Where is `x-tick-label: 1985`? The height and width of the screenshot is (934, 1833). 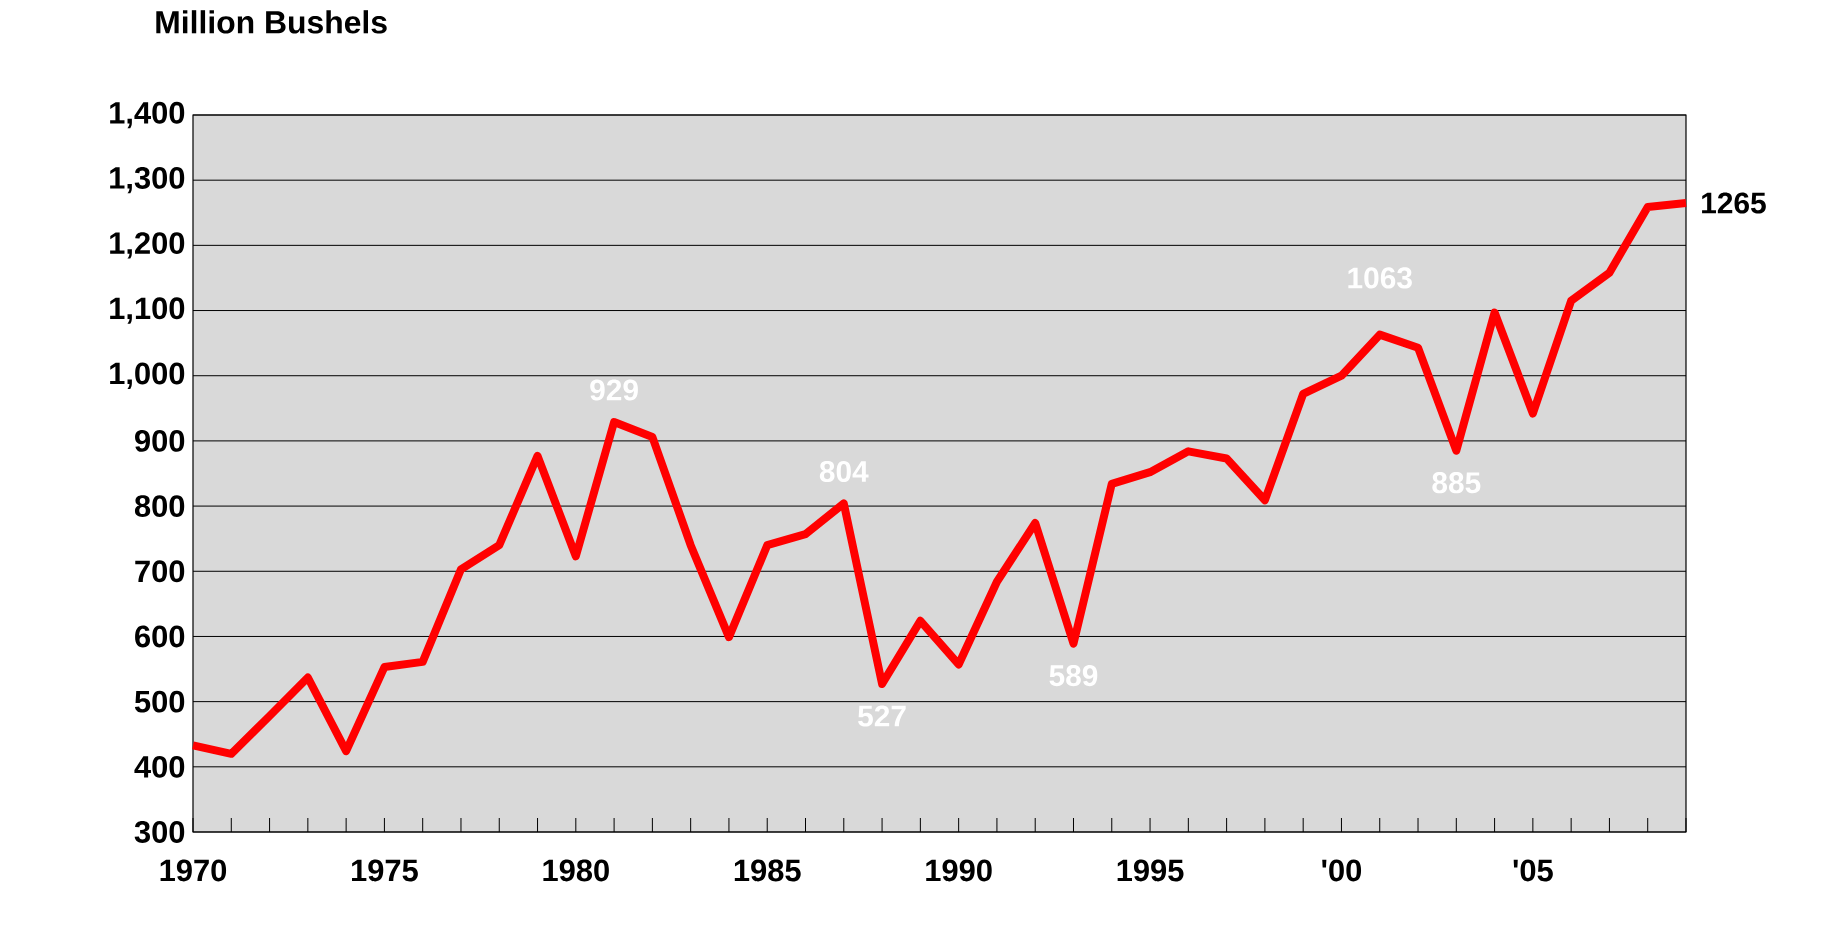
x-tick-label: 1985 is located at coordinates (767, 870).